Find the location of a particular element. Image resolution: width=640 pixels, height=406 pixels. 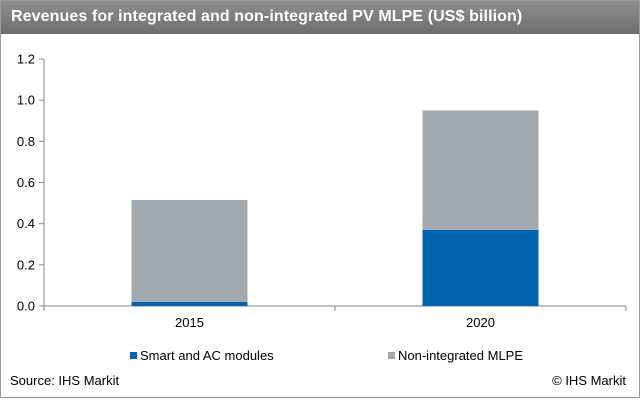

y-tick-label: 0.0 is located at coordinates (26, 306).